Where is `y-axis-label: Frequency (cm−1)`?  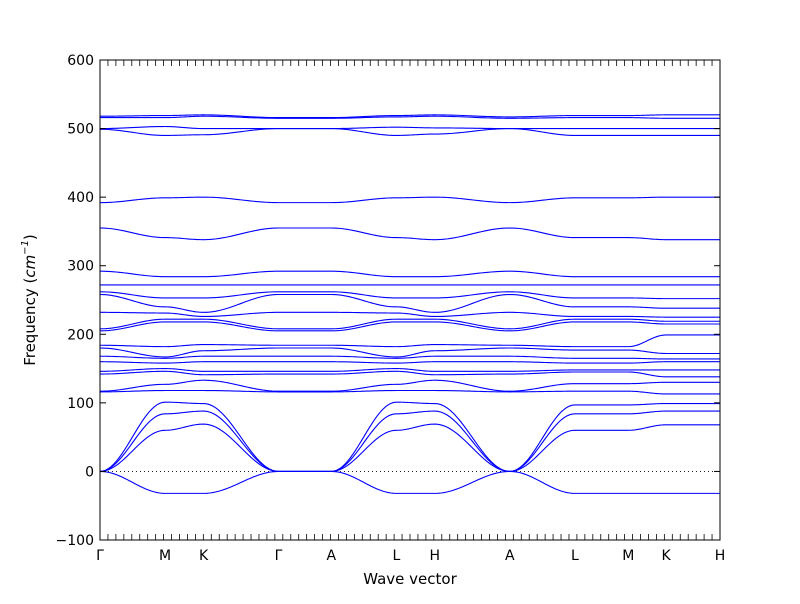
y-axis-label: Frequency (cm−1) is located at coordinates (29, 300).